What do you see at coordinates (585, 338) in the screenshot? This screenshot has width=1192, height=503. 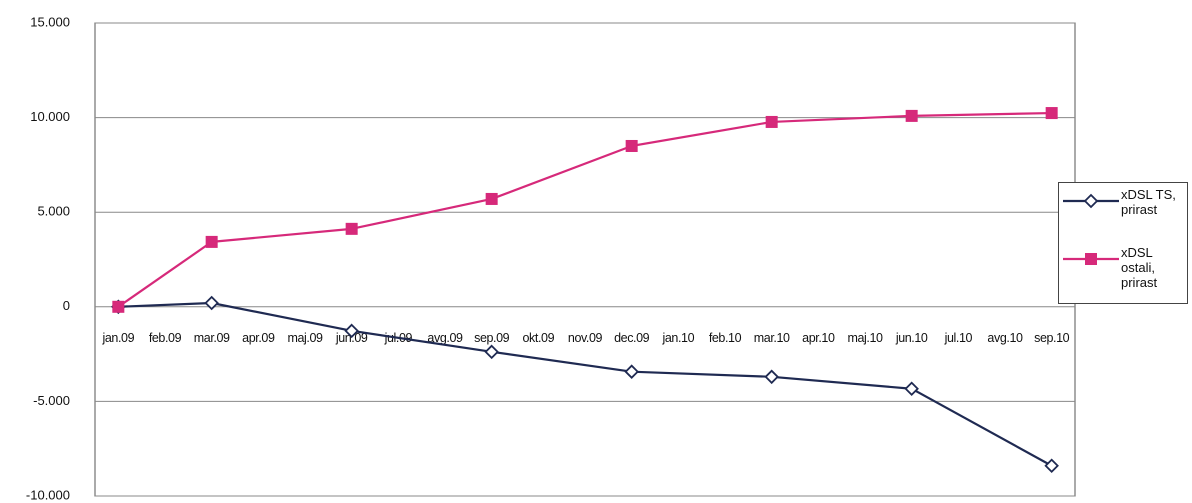 I see `x-tick-label: nov.09` at bounding box center [585, 338].